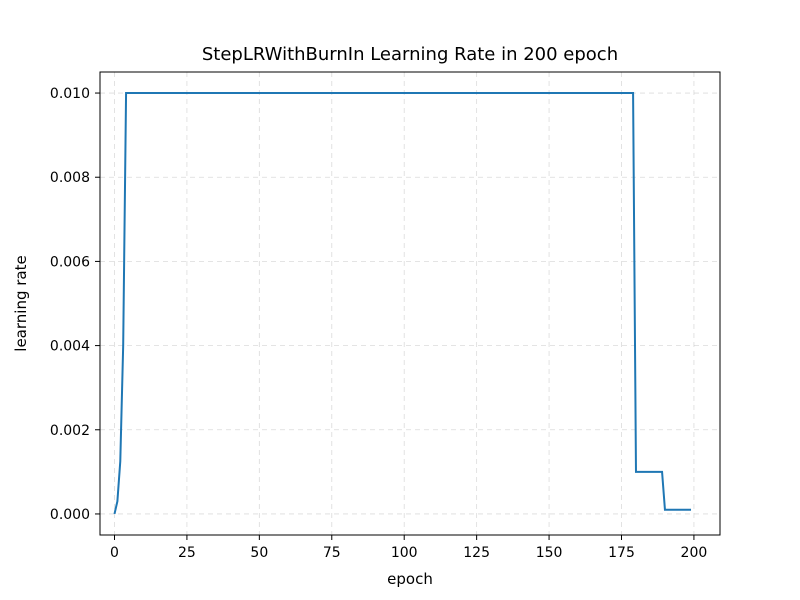 The width and height of the screenshot is (800, 600). Describe the element at coordinates (187, 553) in the screenshot. I see `x-tick-label: 25` at that location.